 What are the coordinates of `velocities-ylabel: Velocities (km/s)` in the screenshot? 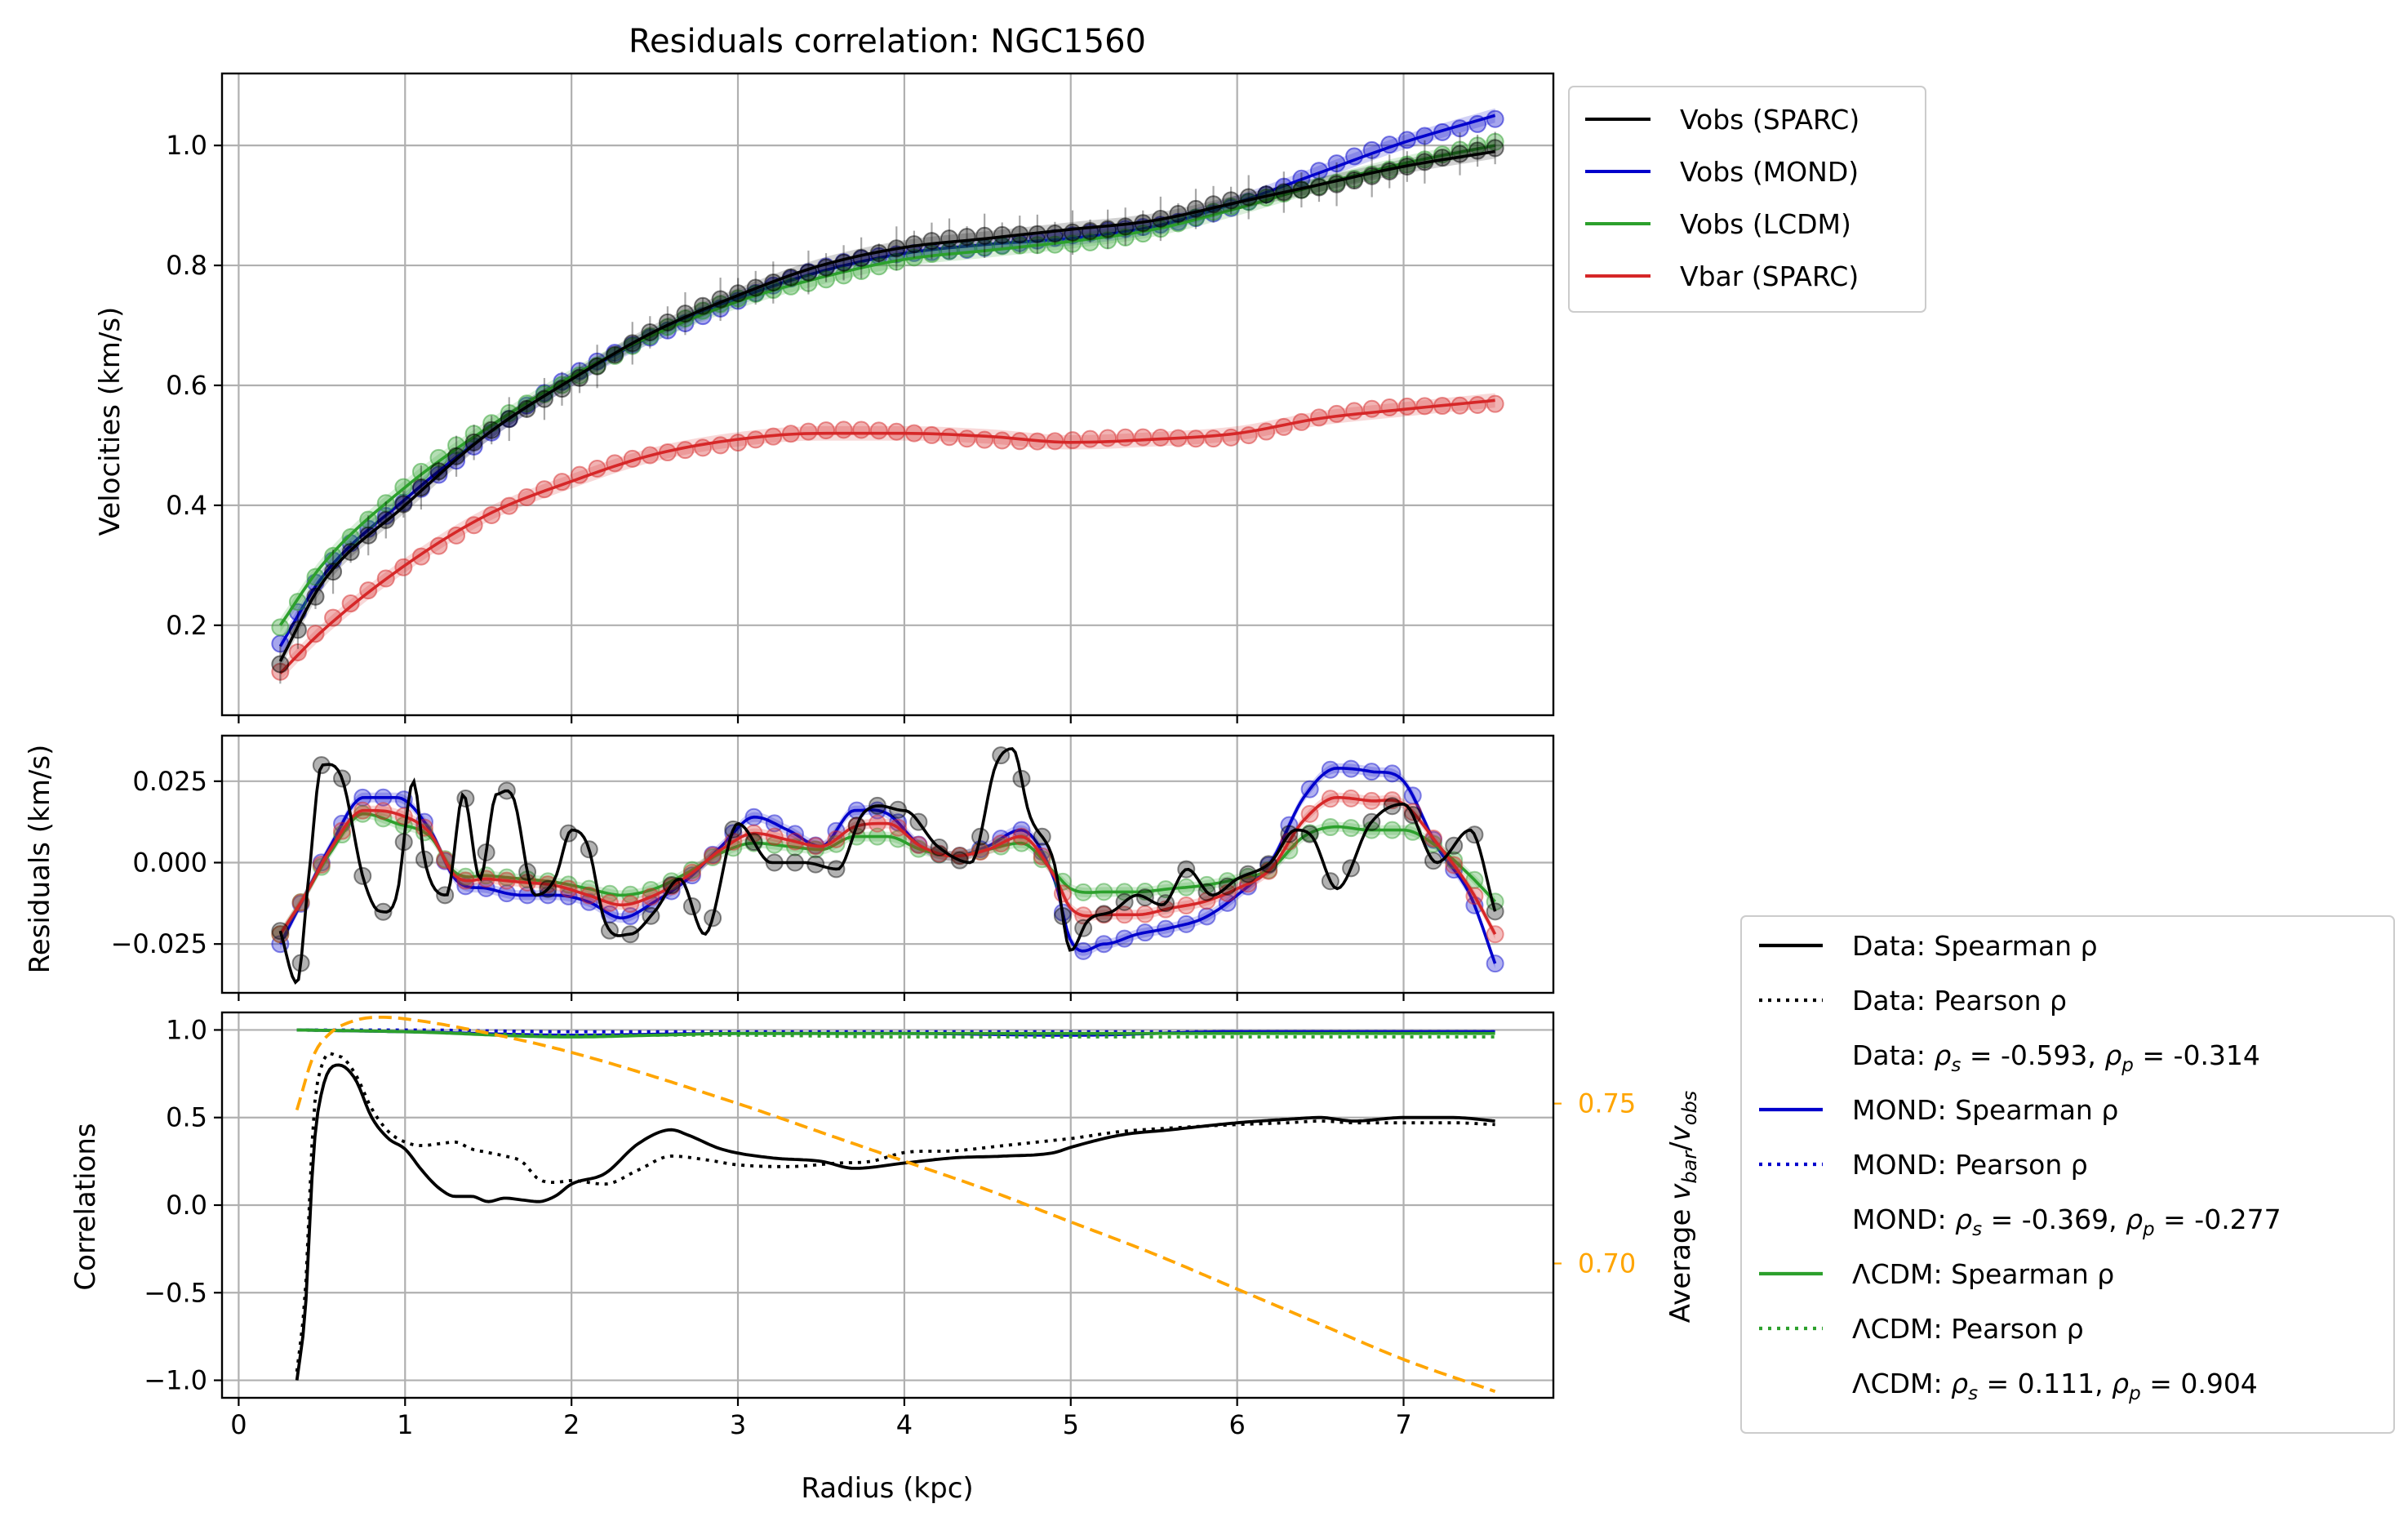 It's located at (110, 421).